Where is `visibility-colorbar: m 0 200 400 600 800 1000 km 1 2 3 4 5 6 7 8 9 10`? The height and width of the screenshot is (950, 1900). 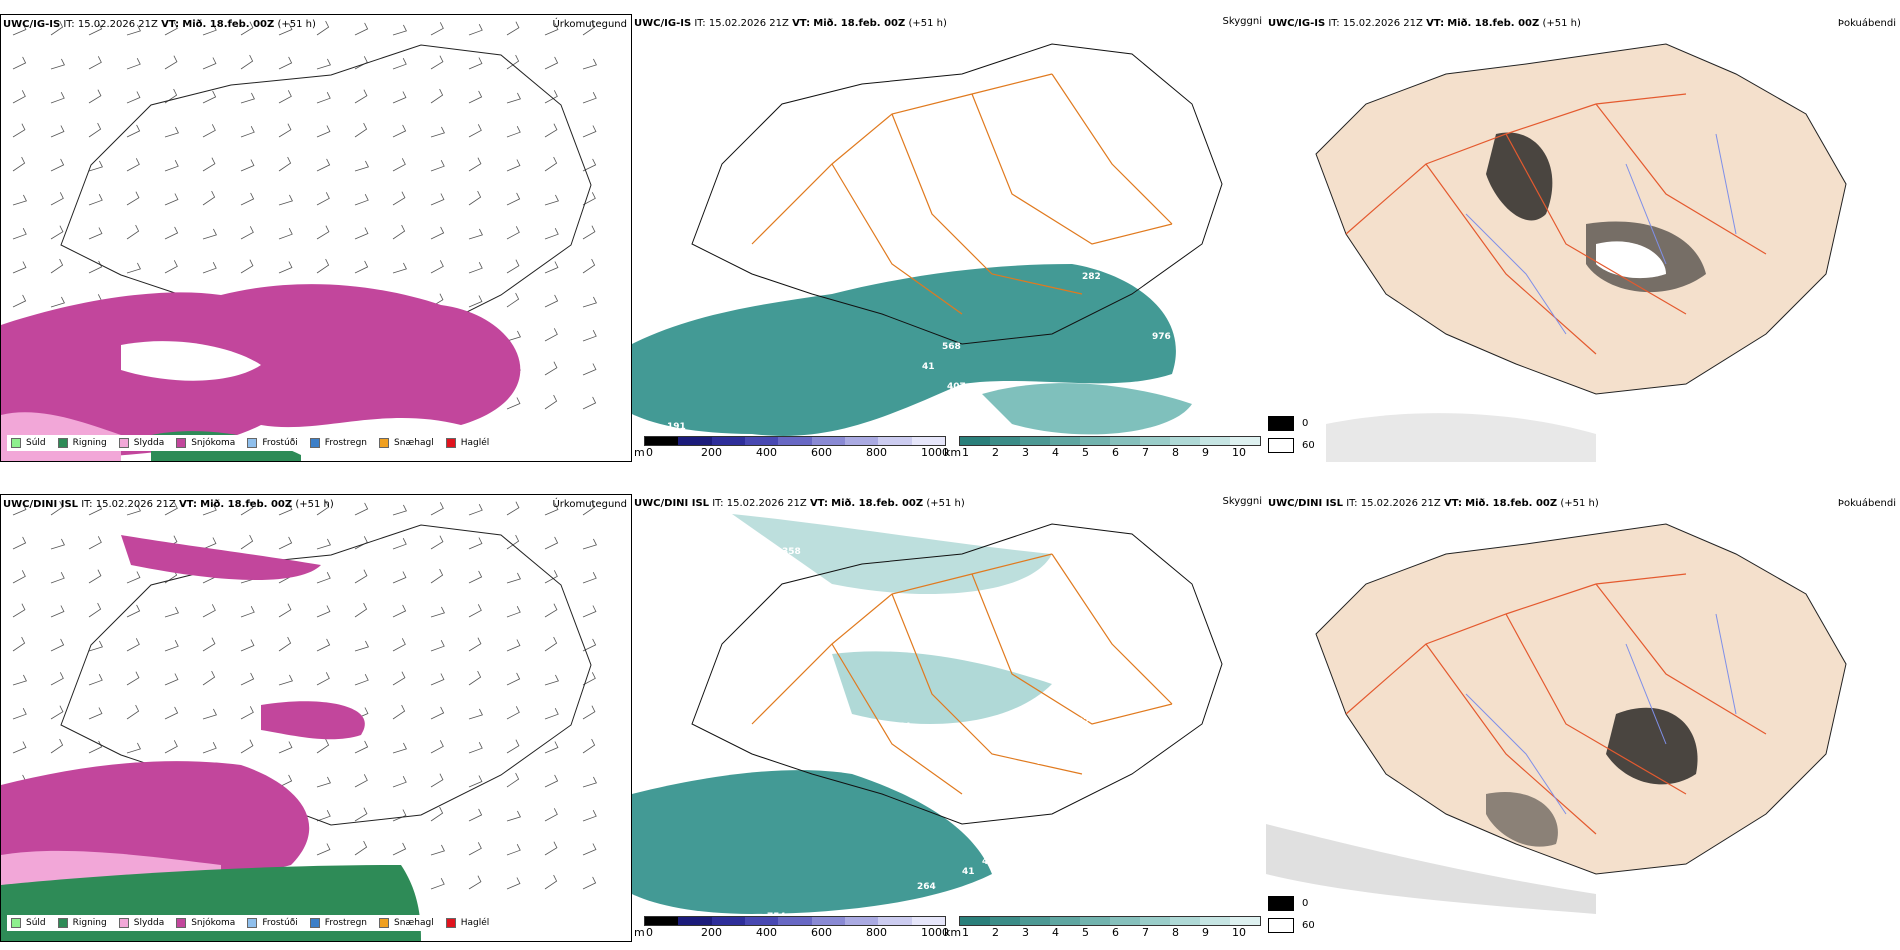
visibility-colorbar: m 0 200 400 600 800 1000 km 1 2 3 4 5 6 7 8 9 10 is located at coordinates (949, 929).